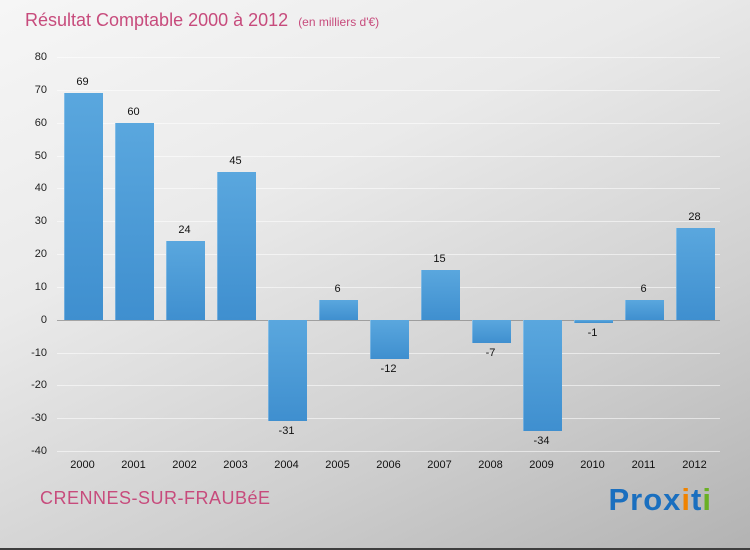  What do you see at coordinates (155, 498) in the screenshot?
I see `location-label: CRENNES-SUR-FRAUBéE` at bounding box center [155, 498].